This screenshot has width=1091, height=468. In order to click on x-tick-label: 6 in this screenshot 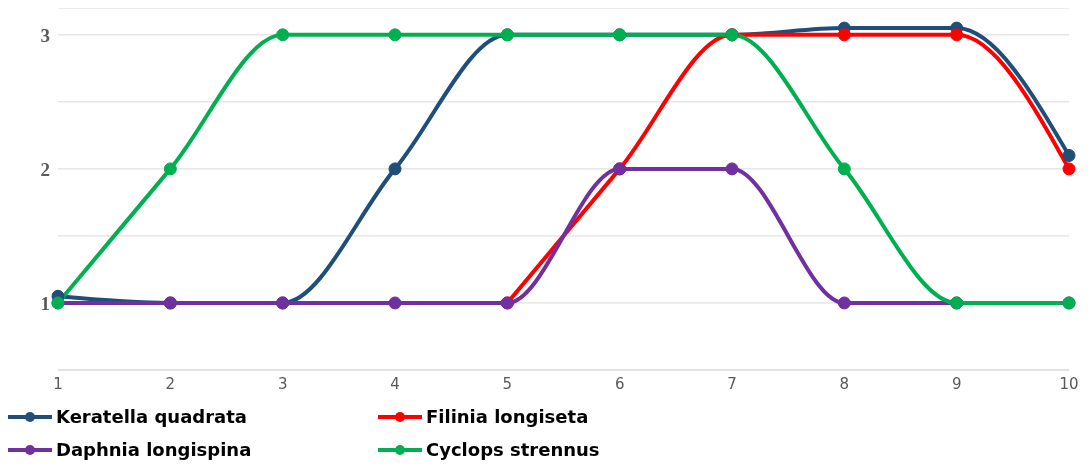, I will do `click(619, 383)`.